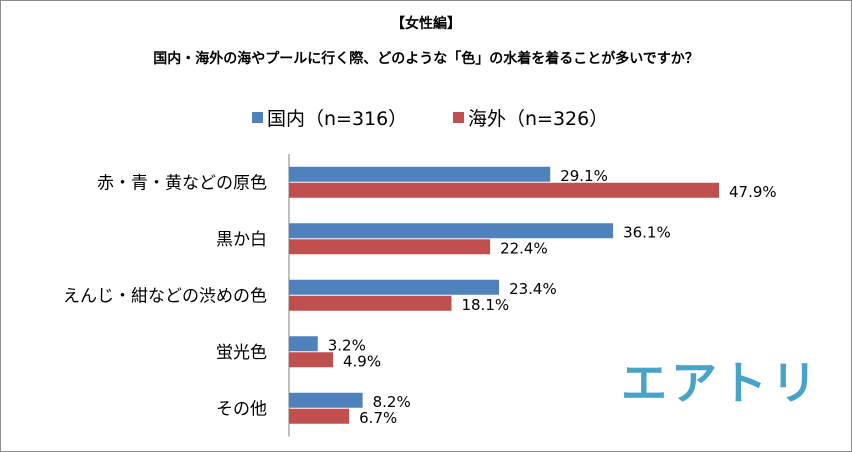  I want to click on chart-title: 国内・海外の海やプールに行く際、どのような「色」の水着を着ることが多いですか？, so click(426, 58).